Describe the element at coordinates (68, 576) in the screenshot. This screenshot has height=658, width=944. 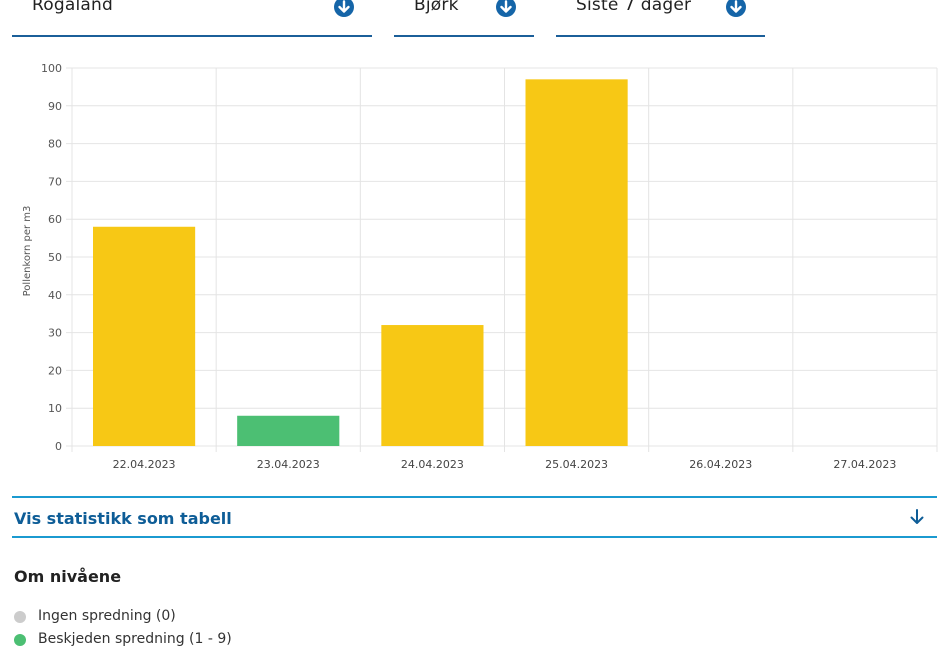
I see `levels-heading: Om nivåene` at that location.